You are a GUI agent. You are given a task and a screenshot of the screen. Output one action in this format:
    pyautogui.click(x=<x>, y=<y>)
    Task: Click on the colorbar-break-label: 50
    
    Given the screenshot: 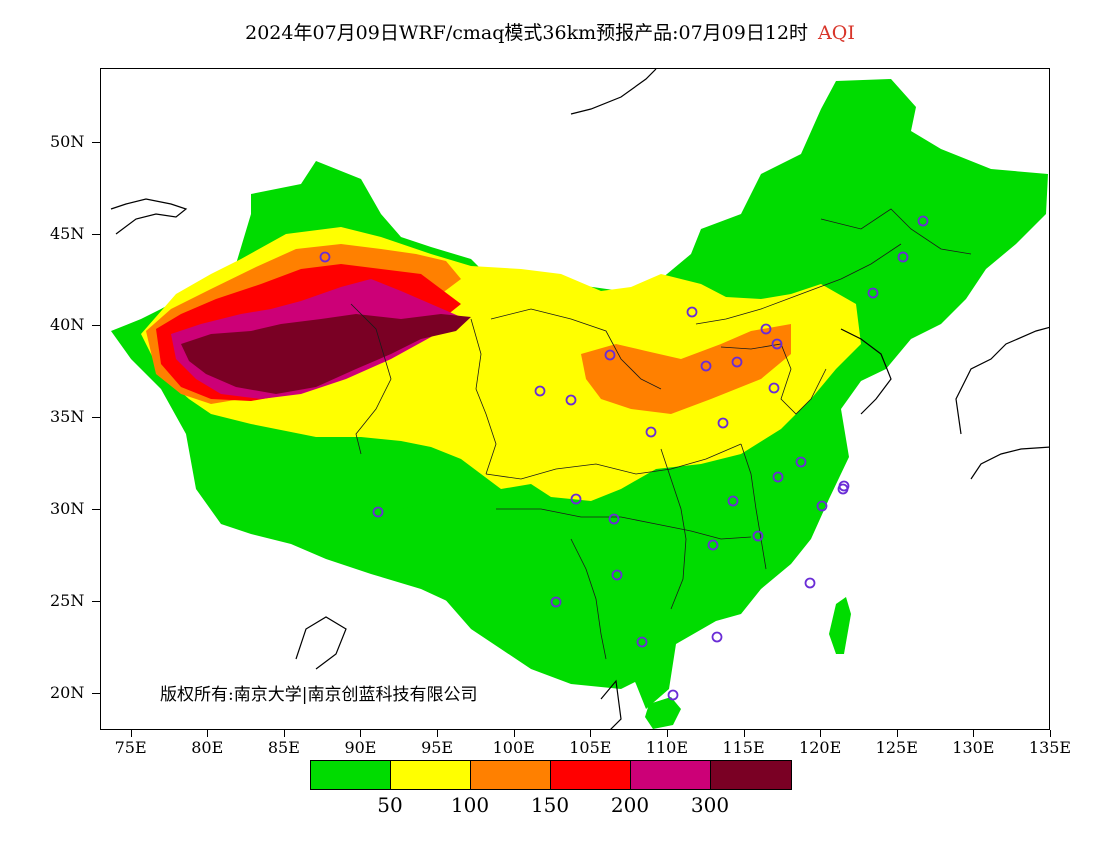 What is the action you would take?
    pyautogui.click(x=390, y=805)
    